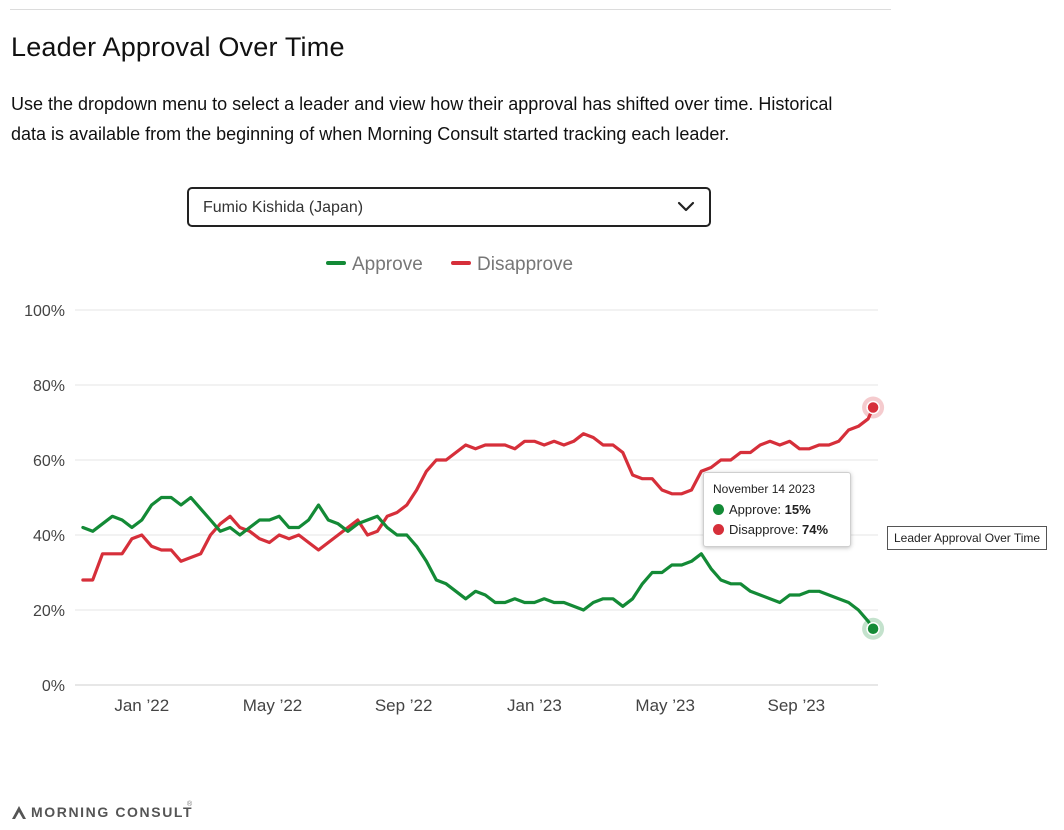 The width and height of the screenshot is (1064, 830). What do you see at coordinates (112, 812) in the screenshot?
I see `brand-name: MORNING CONSULT` at bounding box center [112, 812].